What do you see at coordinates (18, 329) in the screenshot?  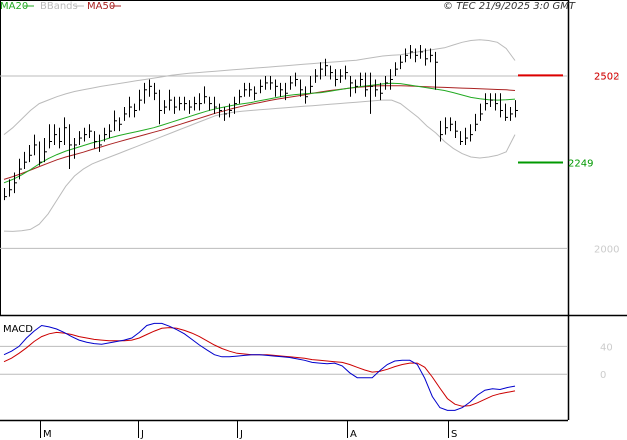 I see `macd-title: MACD` at bounding box center [18, 329].